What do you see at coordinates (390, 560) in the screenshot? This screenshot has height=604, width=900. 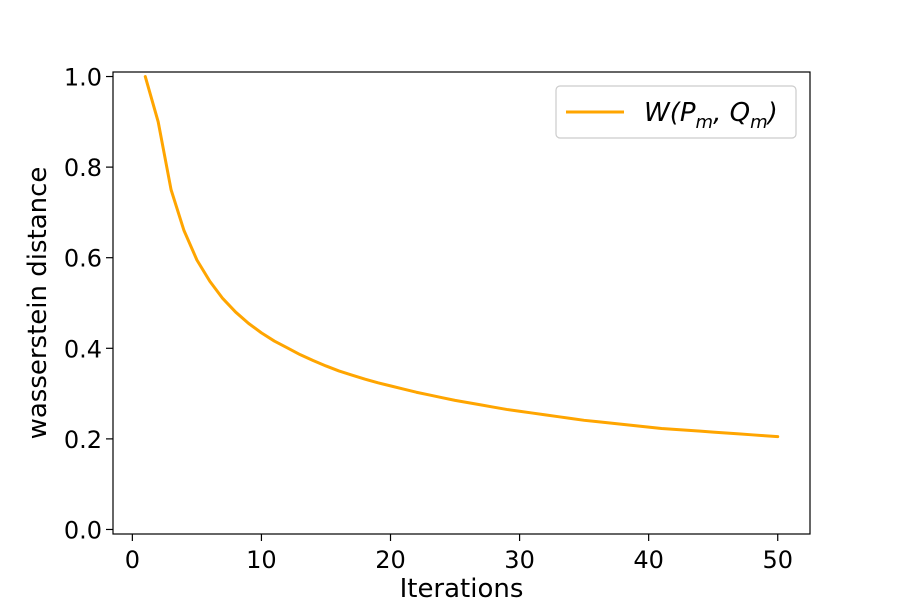 I see `x-tick-label: 20` at bounding box center [390, 560].